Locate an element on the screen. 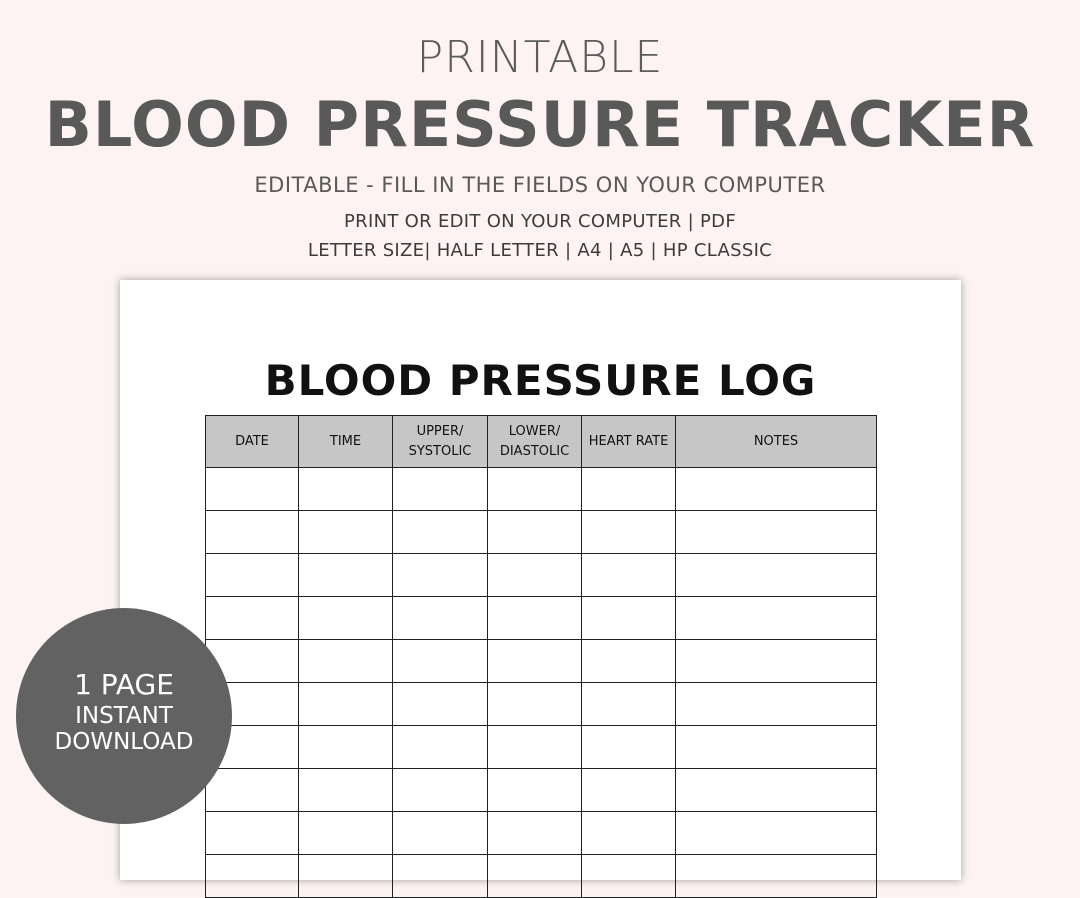 Image resolution: width=1080 pixels, height=898 pixels. badge-line-2: INSTANT is located at coordinates (124, 716).